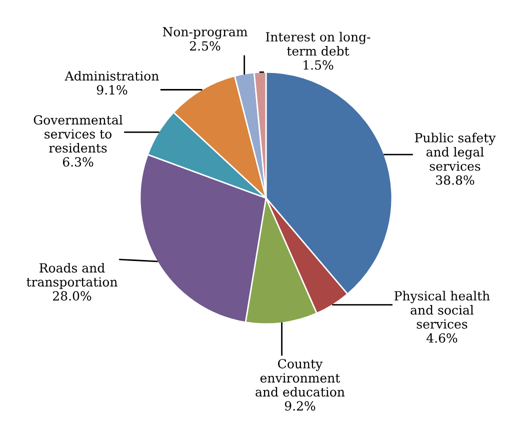  What do you see at coordinates (455, 180) in the screenshot?
I see `data-label: 38.8%` at bounding box center [455, 180].